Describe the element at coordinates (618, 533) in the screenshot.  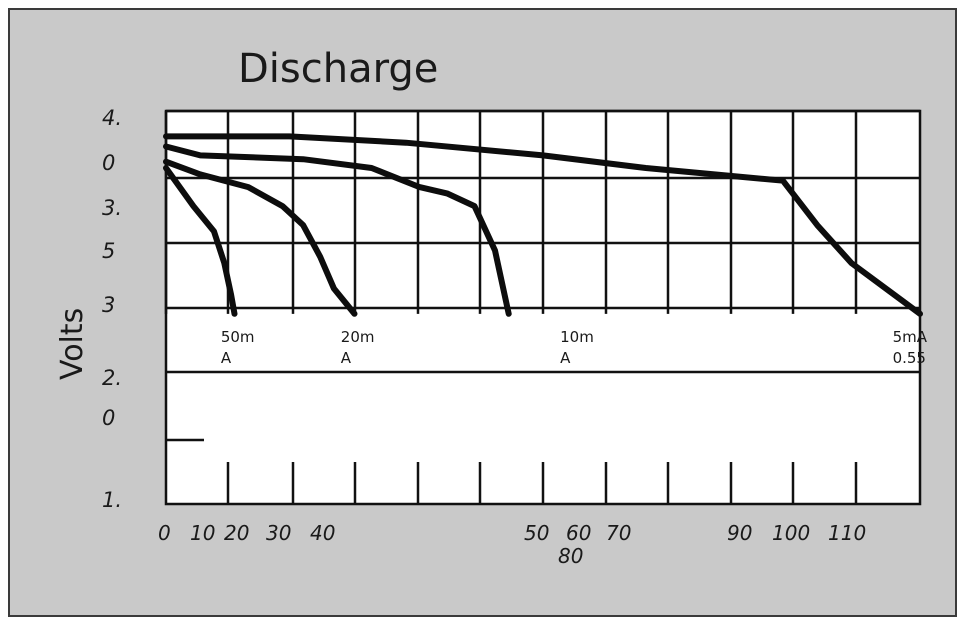
I see `x-tick-label: 70` at that location.